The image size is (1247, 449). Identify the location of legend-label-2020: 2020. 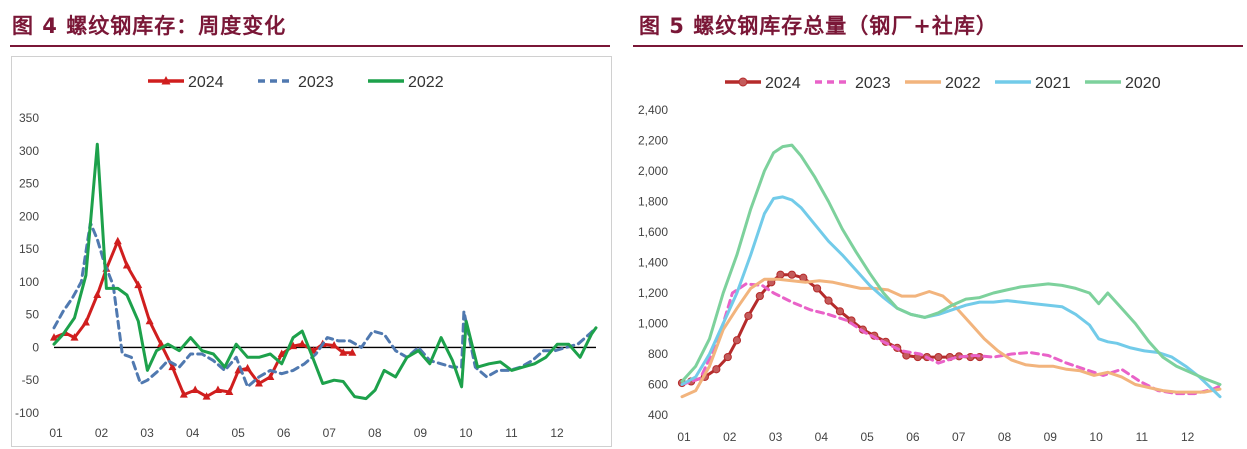
(1143, 83).